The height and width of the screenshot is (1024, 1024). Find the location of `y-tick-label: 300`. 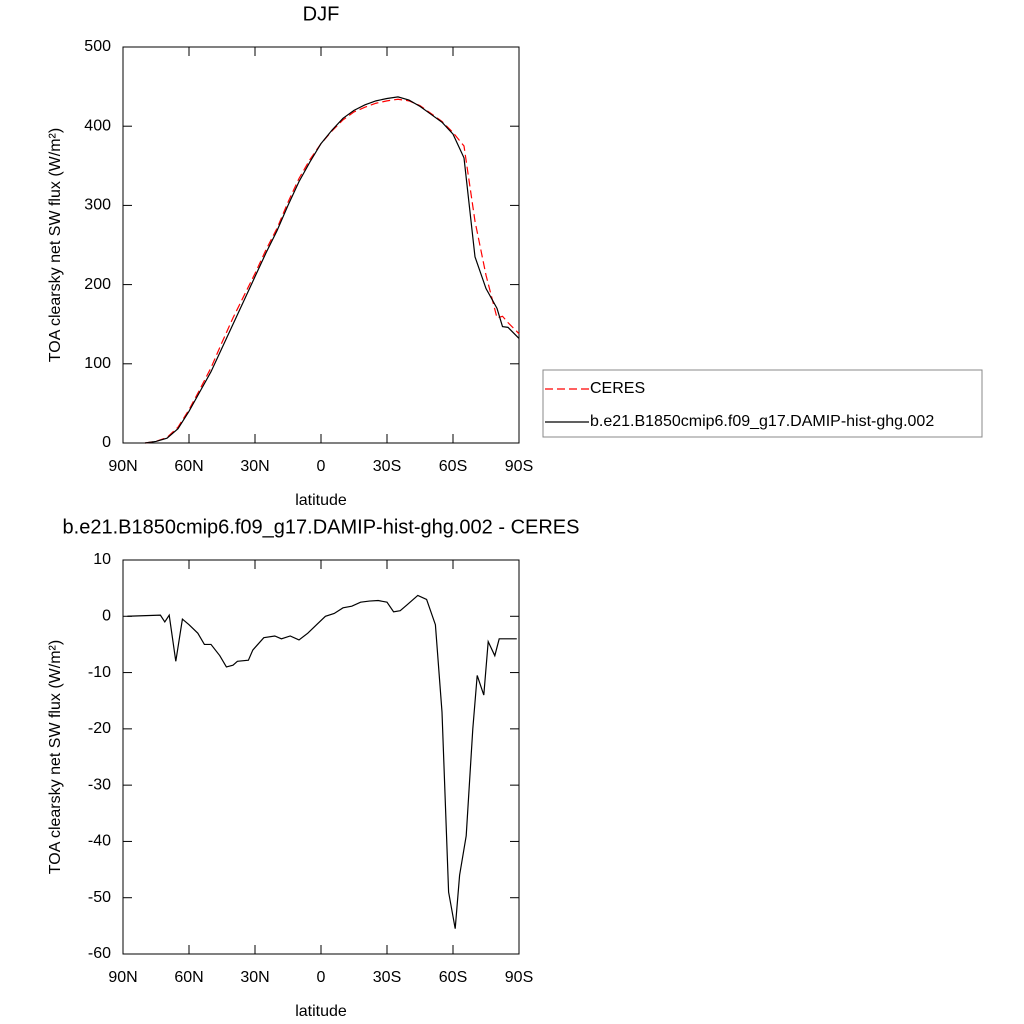

y-tick-label: 300 is located at coordinates (97, 205).